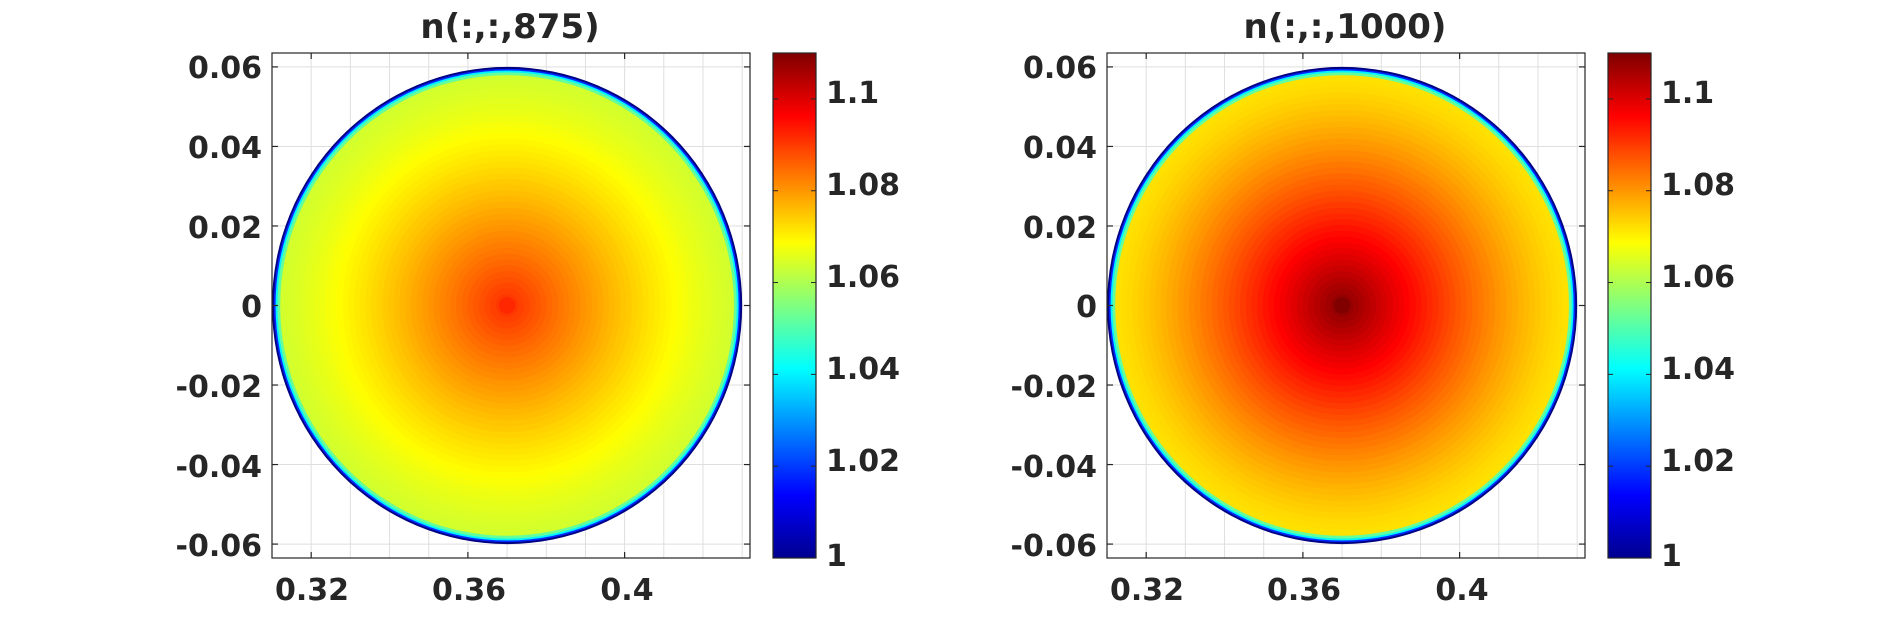  What do you see at coordinates (1345, 27) in the screenshot?
I see `panel-2-title: n(:,:,1000)` at bounding box center [1345, 27].